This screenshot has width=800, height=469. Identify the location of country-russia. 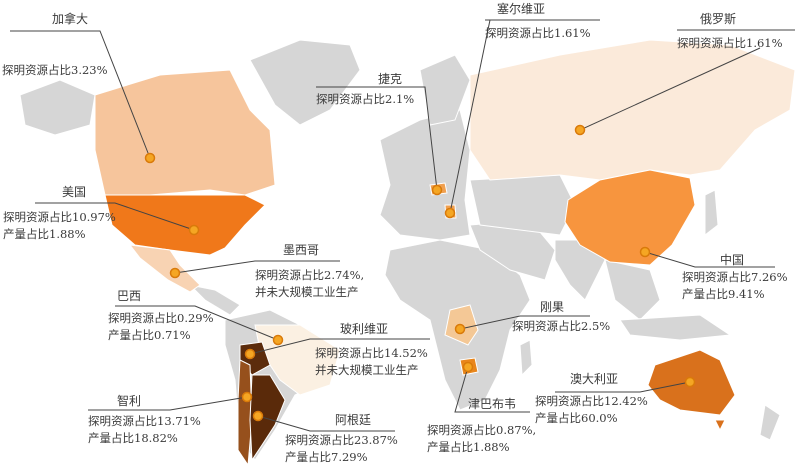
(632, 110).